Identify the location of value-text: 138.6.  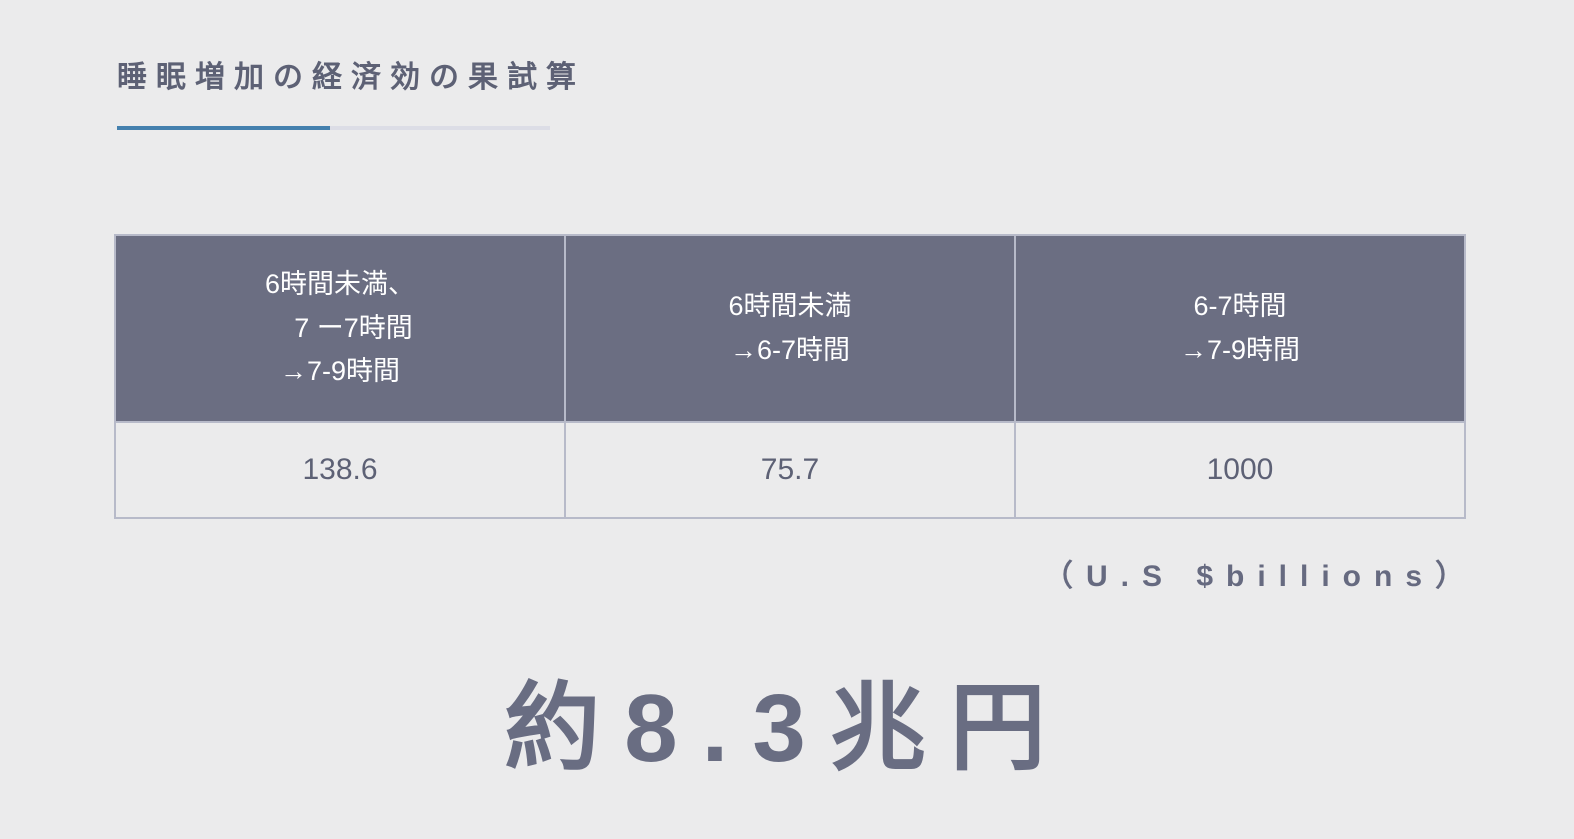
(340, 469).